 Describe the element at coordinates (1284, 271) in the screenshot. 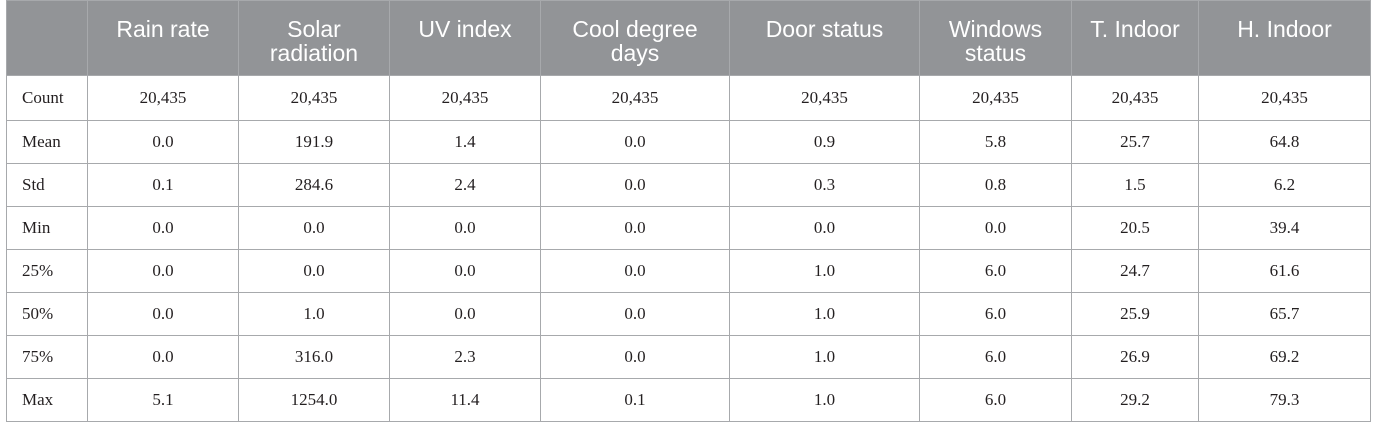

I see `cell-h-indoor: 61.6` at that location.